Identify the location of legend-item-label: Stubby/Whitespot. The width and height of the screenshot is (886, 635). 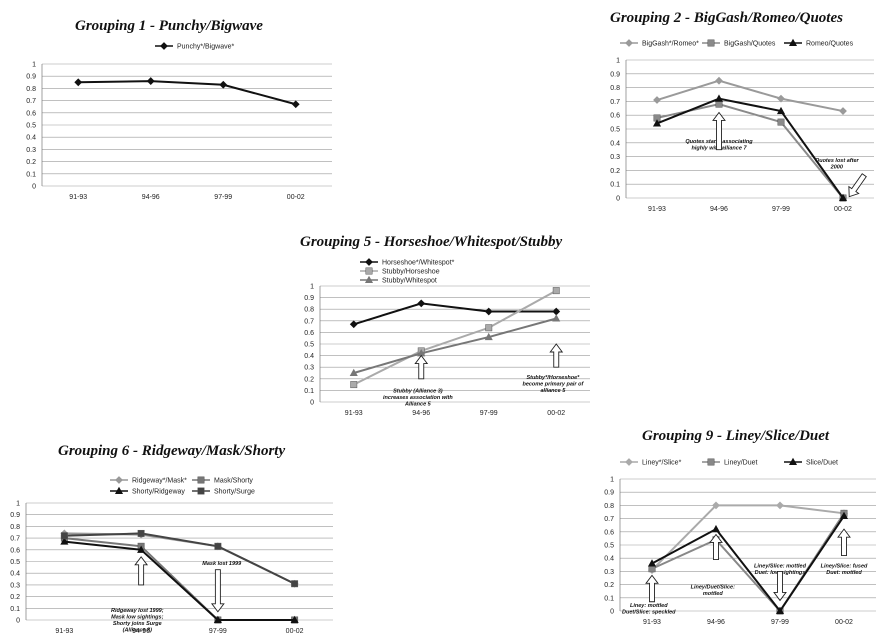
(409, 281).